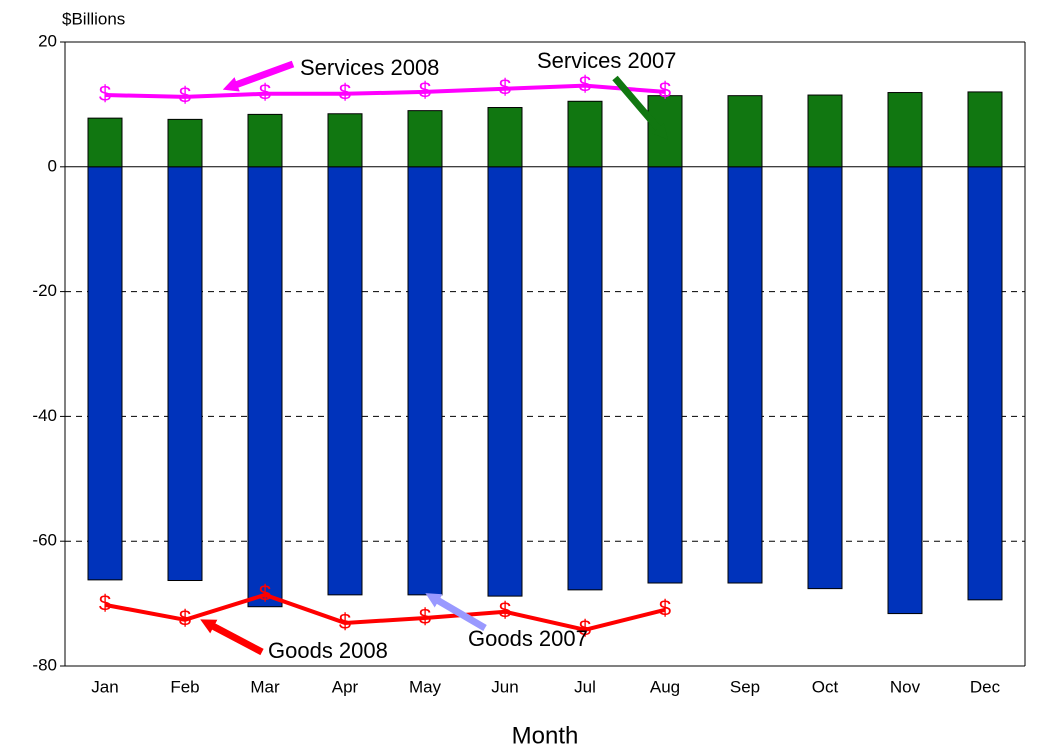 This screenshot has width=1039, height=751. Describe the element at coordinates (369, 67) in the screenshot. I see `series-label: Services 2008` at that location.